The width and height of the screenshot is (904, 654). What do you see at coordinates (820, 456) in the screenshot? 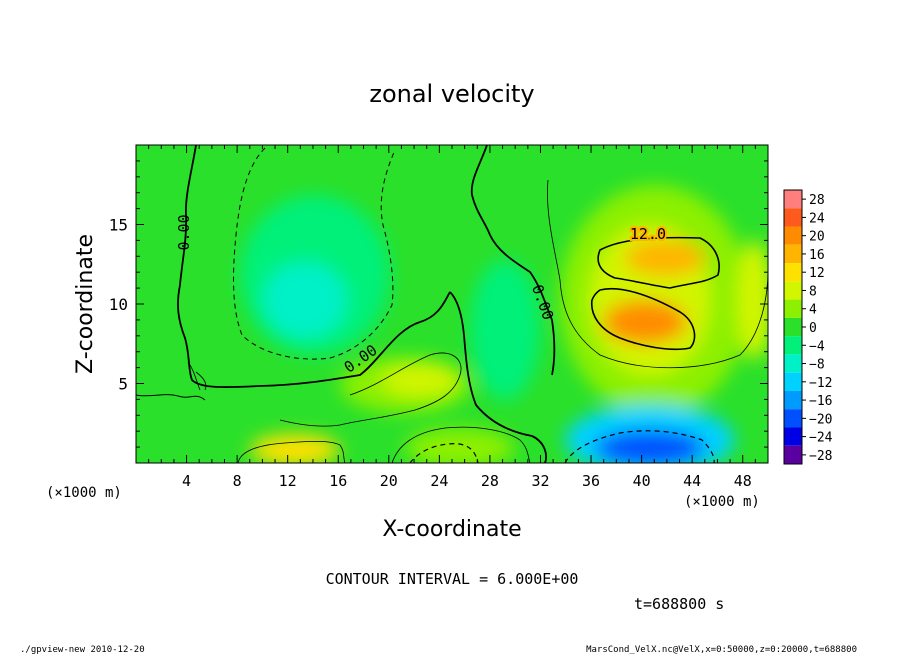
I see `colorbar-tick-label: −28` at bounding box center [820, 456].